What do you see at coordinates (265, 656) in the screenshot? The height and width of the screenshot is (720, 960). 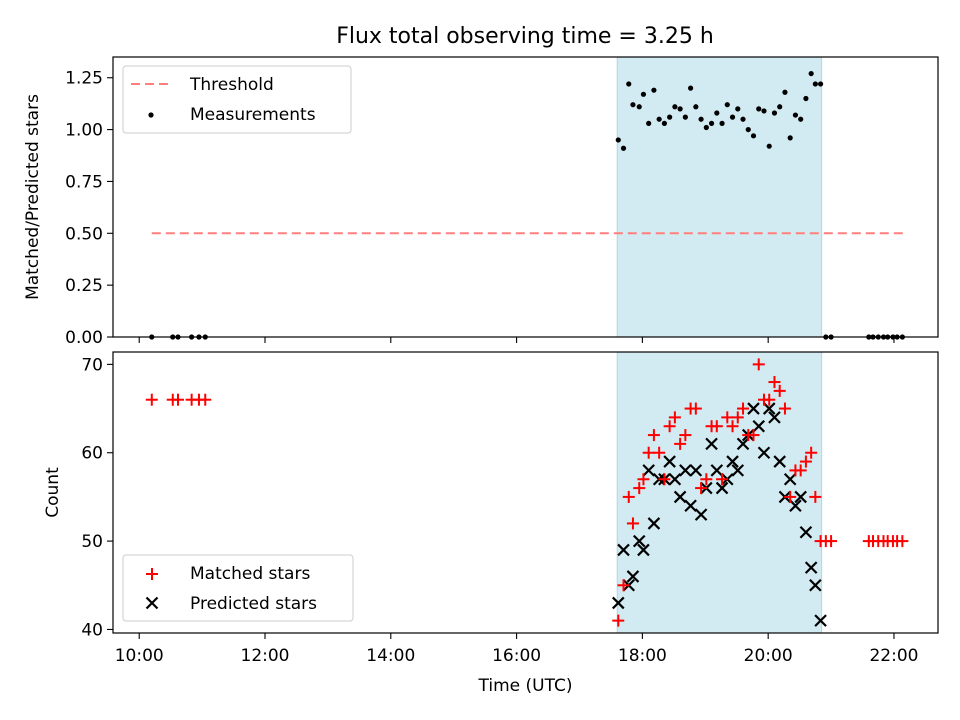 I see `x-tick-label: 12:00` at bounding box center [265, 656].